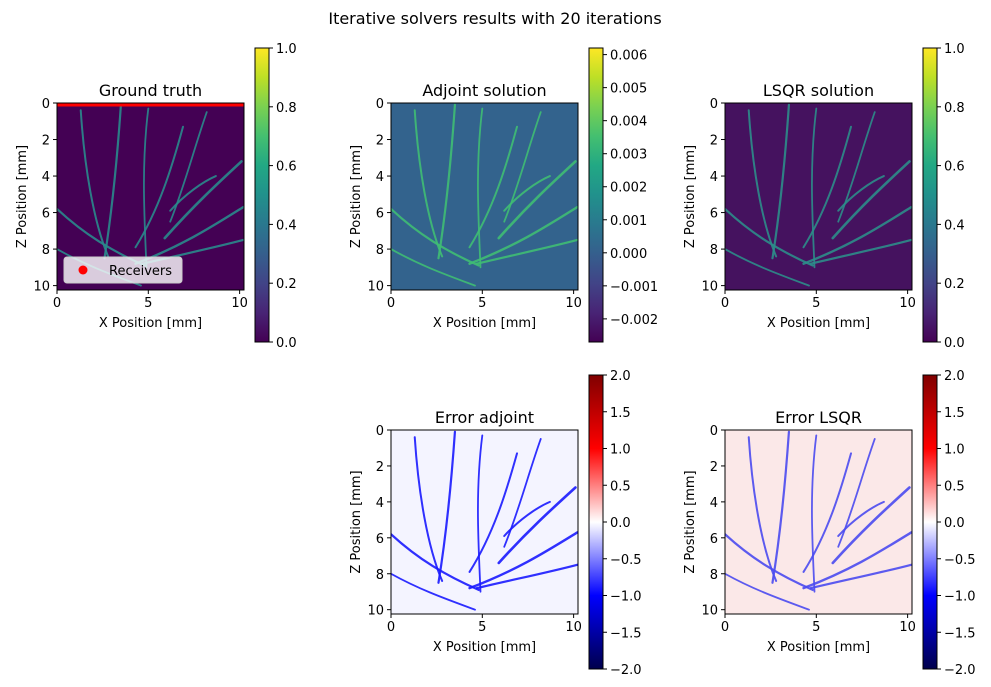 The width and height of the screenshot is (991, 687). I want to click on colorbar: 0.0 0.2 0.4 0.6 0.8 1.0, so click(943, 196).